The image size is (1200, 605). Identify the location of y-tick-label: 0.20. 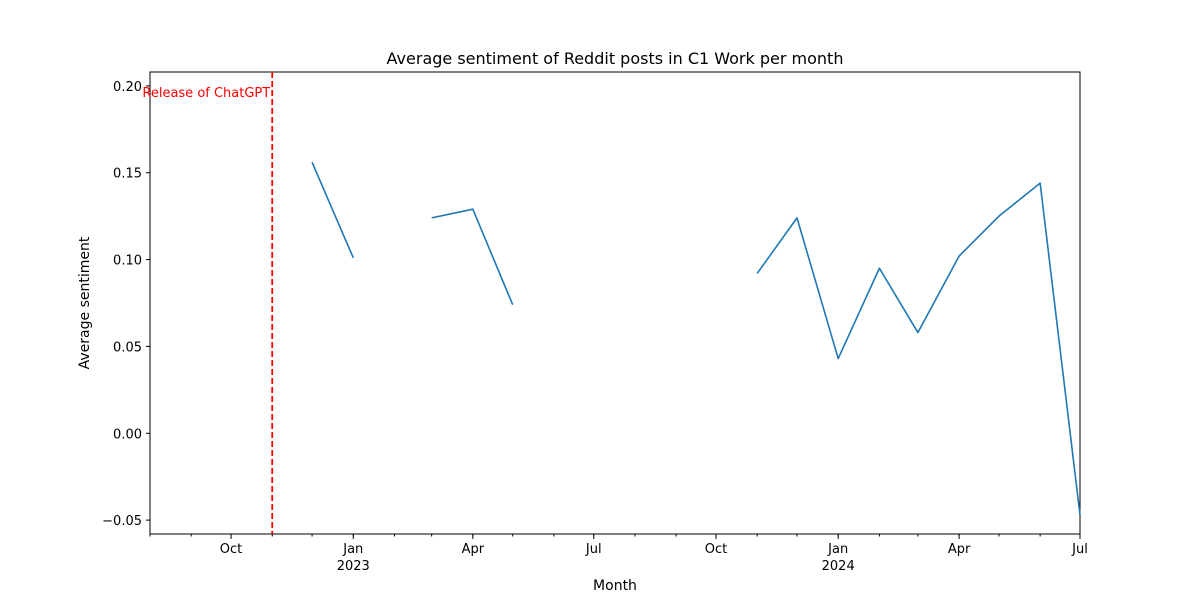
(127, 87).